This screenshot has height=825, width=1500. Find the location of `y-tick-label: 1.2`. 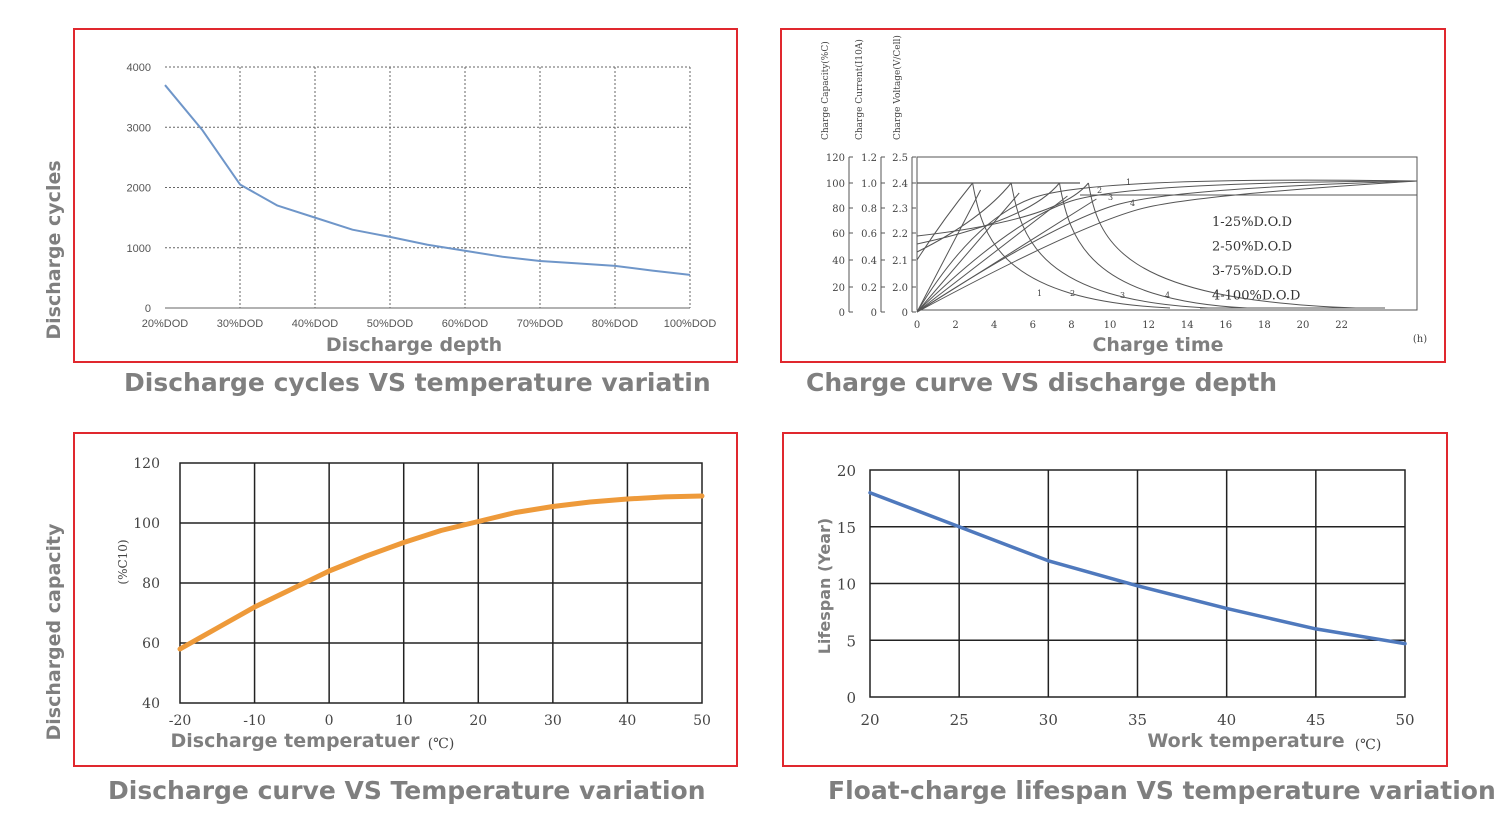

y-tick-label: 1.2 is located at coordinates (869, 158).